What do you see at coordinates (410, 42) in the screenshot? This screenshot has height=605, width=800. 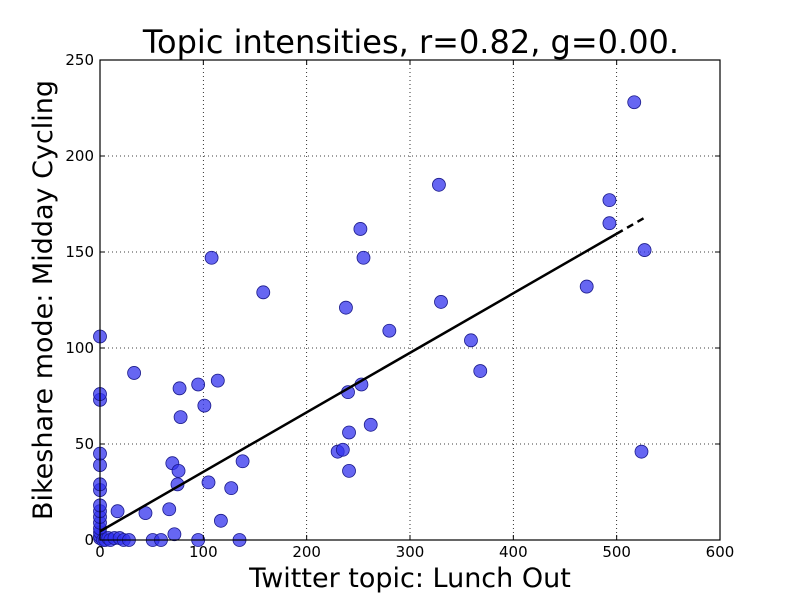 I see `chart-title: Topic intensities, r=0.82, g=0.00.` at bounding box center [410, 42].